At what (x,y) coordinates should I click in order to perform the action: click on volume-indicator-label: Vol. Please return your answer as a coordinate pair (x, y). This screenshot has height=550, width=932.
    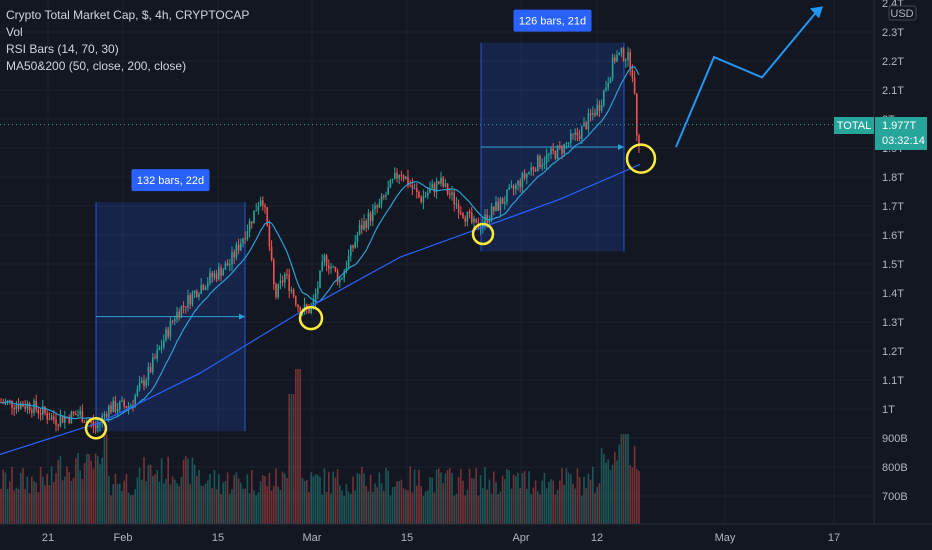
    Looking at the image, I should click on (14, 32).